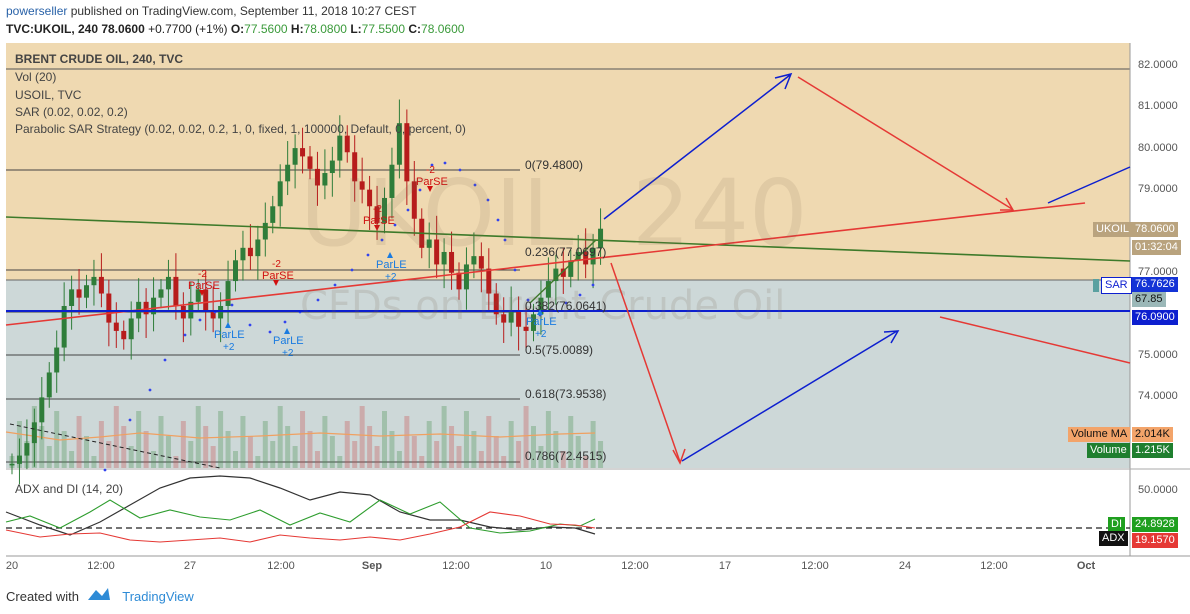 This screenshot has width=1190, height=614. Describe the element at coordinates (1155, 540) in the screenshot. I see `adx-tag-value: 19.1570` at that location.